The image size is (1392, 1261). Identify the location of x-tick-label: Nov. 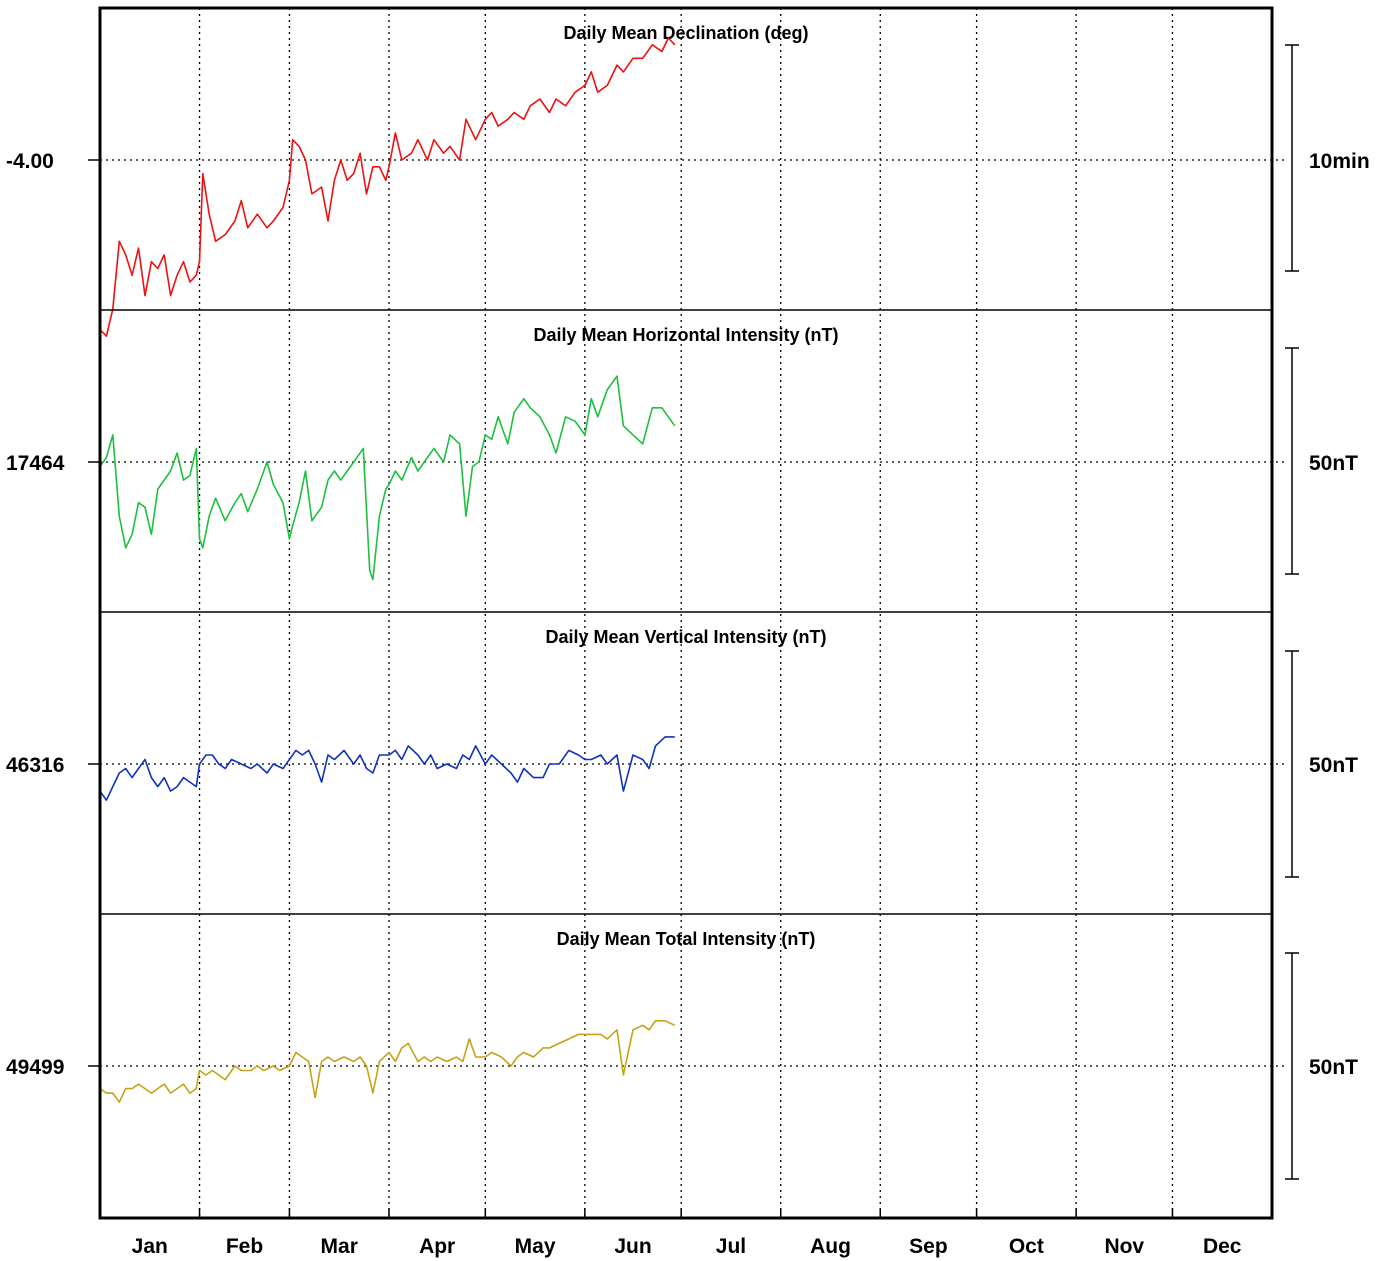
(1124, 1246).